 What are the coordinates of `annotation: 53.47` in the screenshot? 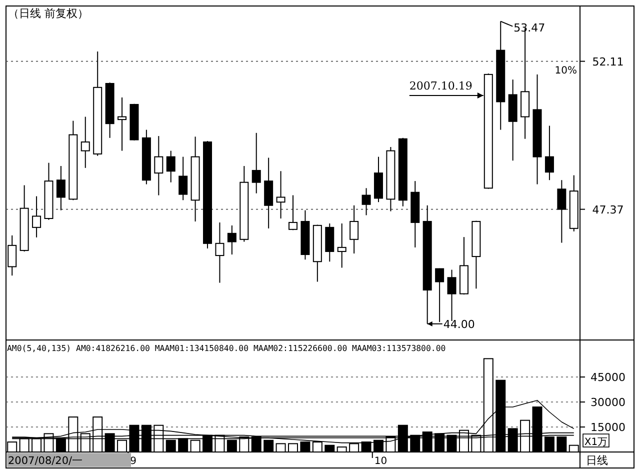 It's located at (530, 27).